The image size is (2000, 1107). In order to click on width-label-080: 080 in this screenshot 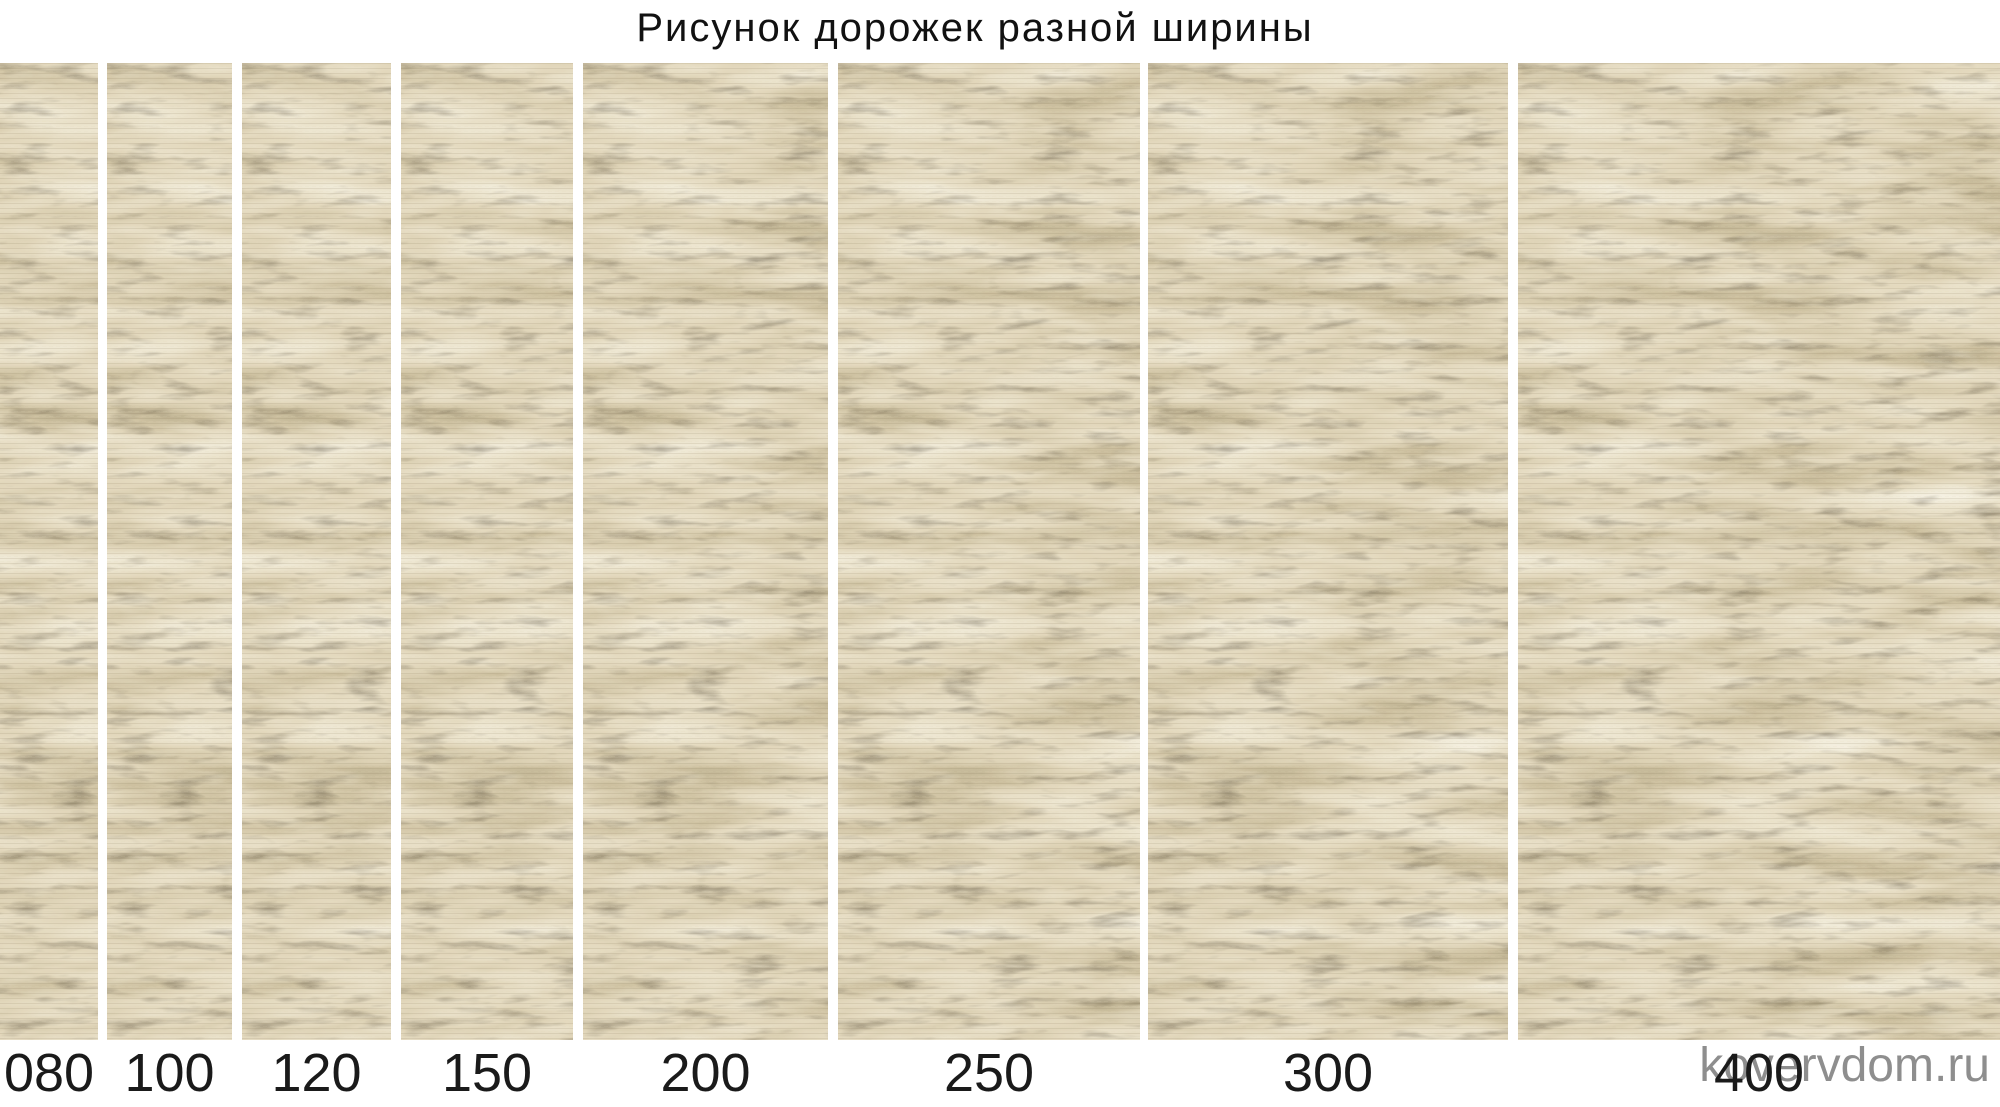, I will do `click(49, 1073)`.